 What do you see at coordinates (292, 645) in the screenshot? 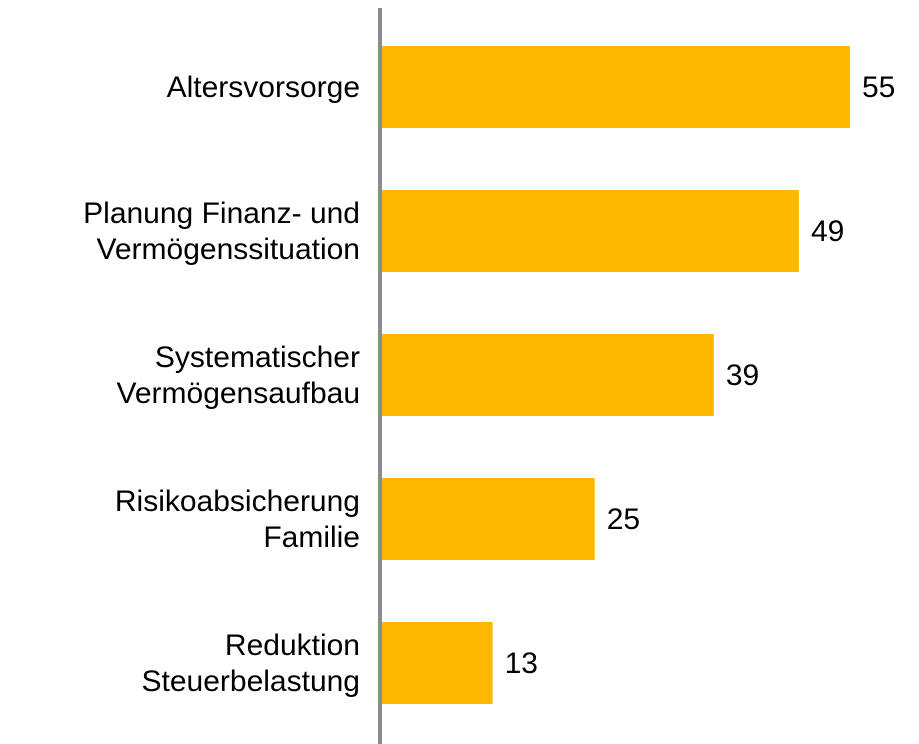
I see `category-label: Reduktion` at bounding box center [292, 645].